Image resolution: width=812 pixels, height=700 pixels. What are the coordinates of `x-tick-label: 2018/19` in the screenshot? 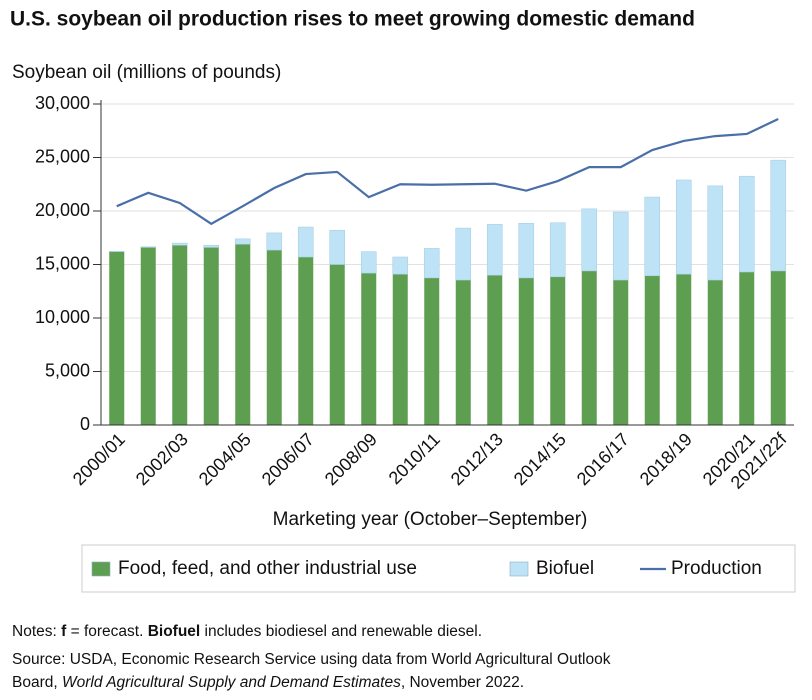 It's located at (666, 459).